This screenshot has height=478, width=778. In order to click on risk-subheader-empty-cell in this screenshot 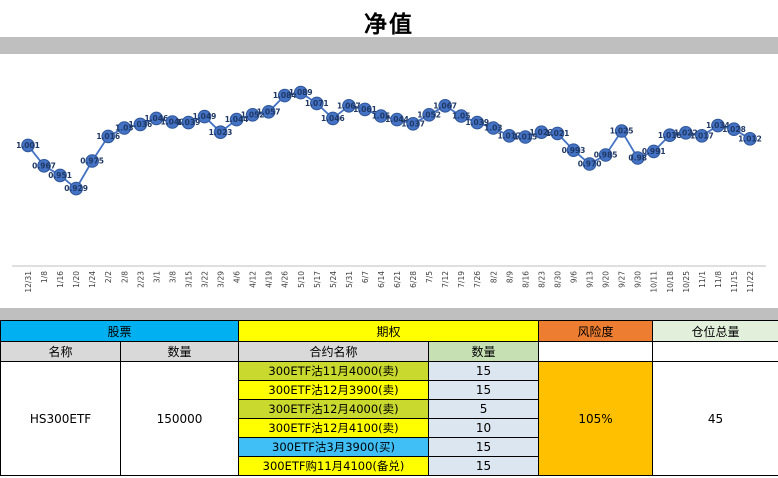, I will do `click(596, 351)`.